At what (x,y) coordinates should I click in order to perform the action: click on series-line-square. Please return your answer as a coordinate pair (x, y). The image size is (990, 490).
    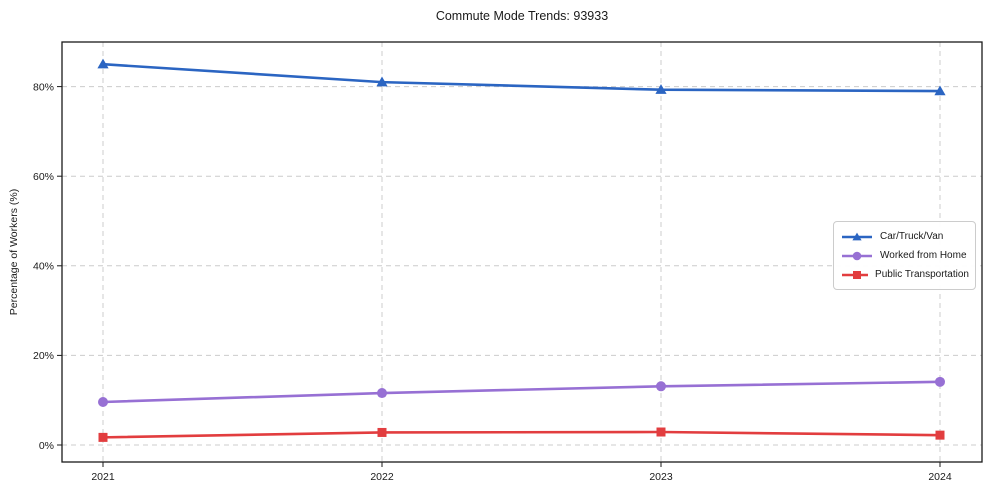
    Looking at the image, I should click on (521, 434).